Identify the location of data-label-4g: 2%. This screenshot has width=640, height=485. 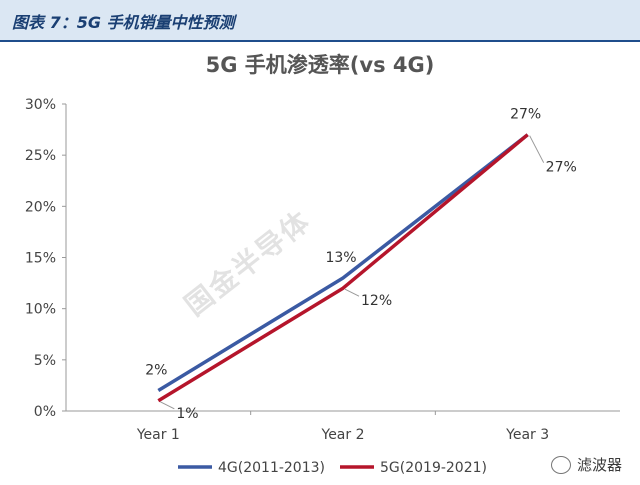
(156, 371).